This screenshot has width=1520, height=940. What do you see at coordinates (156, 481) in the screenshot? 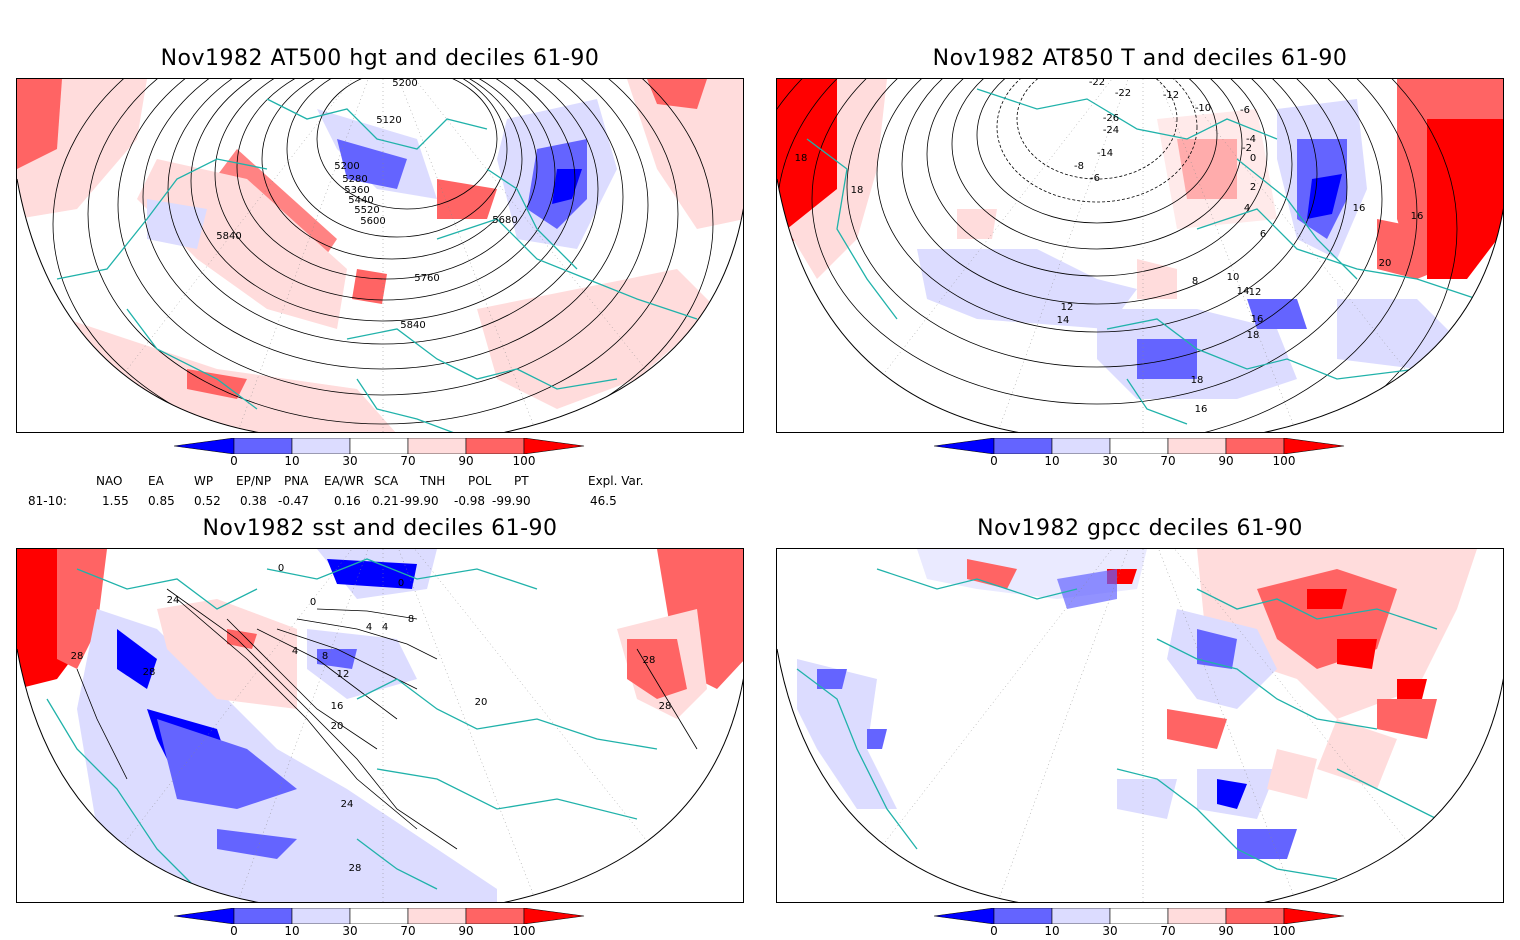
I see `index-header: EA` at bounding box center [156, 481].